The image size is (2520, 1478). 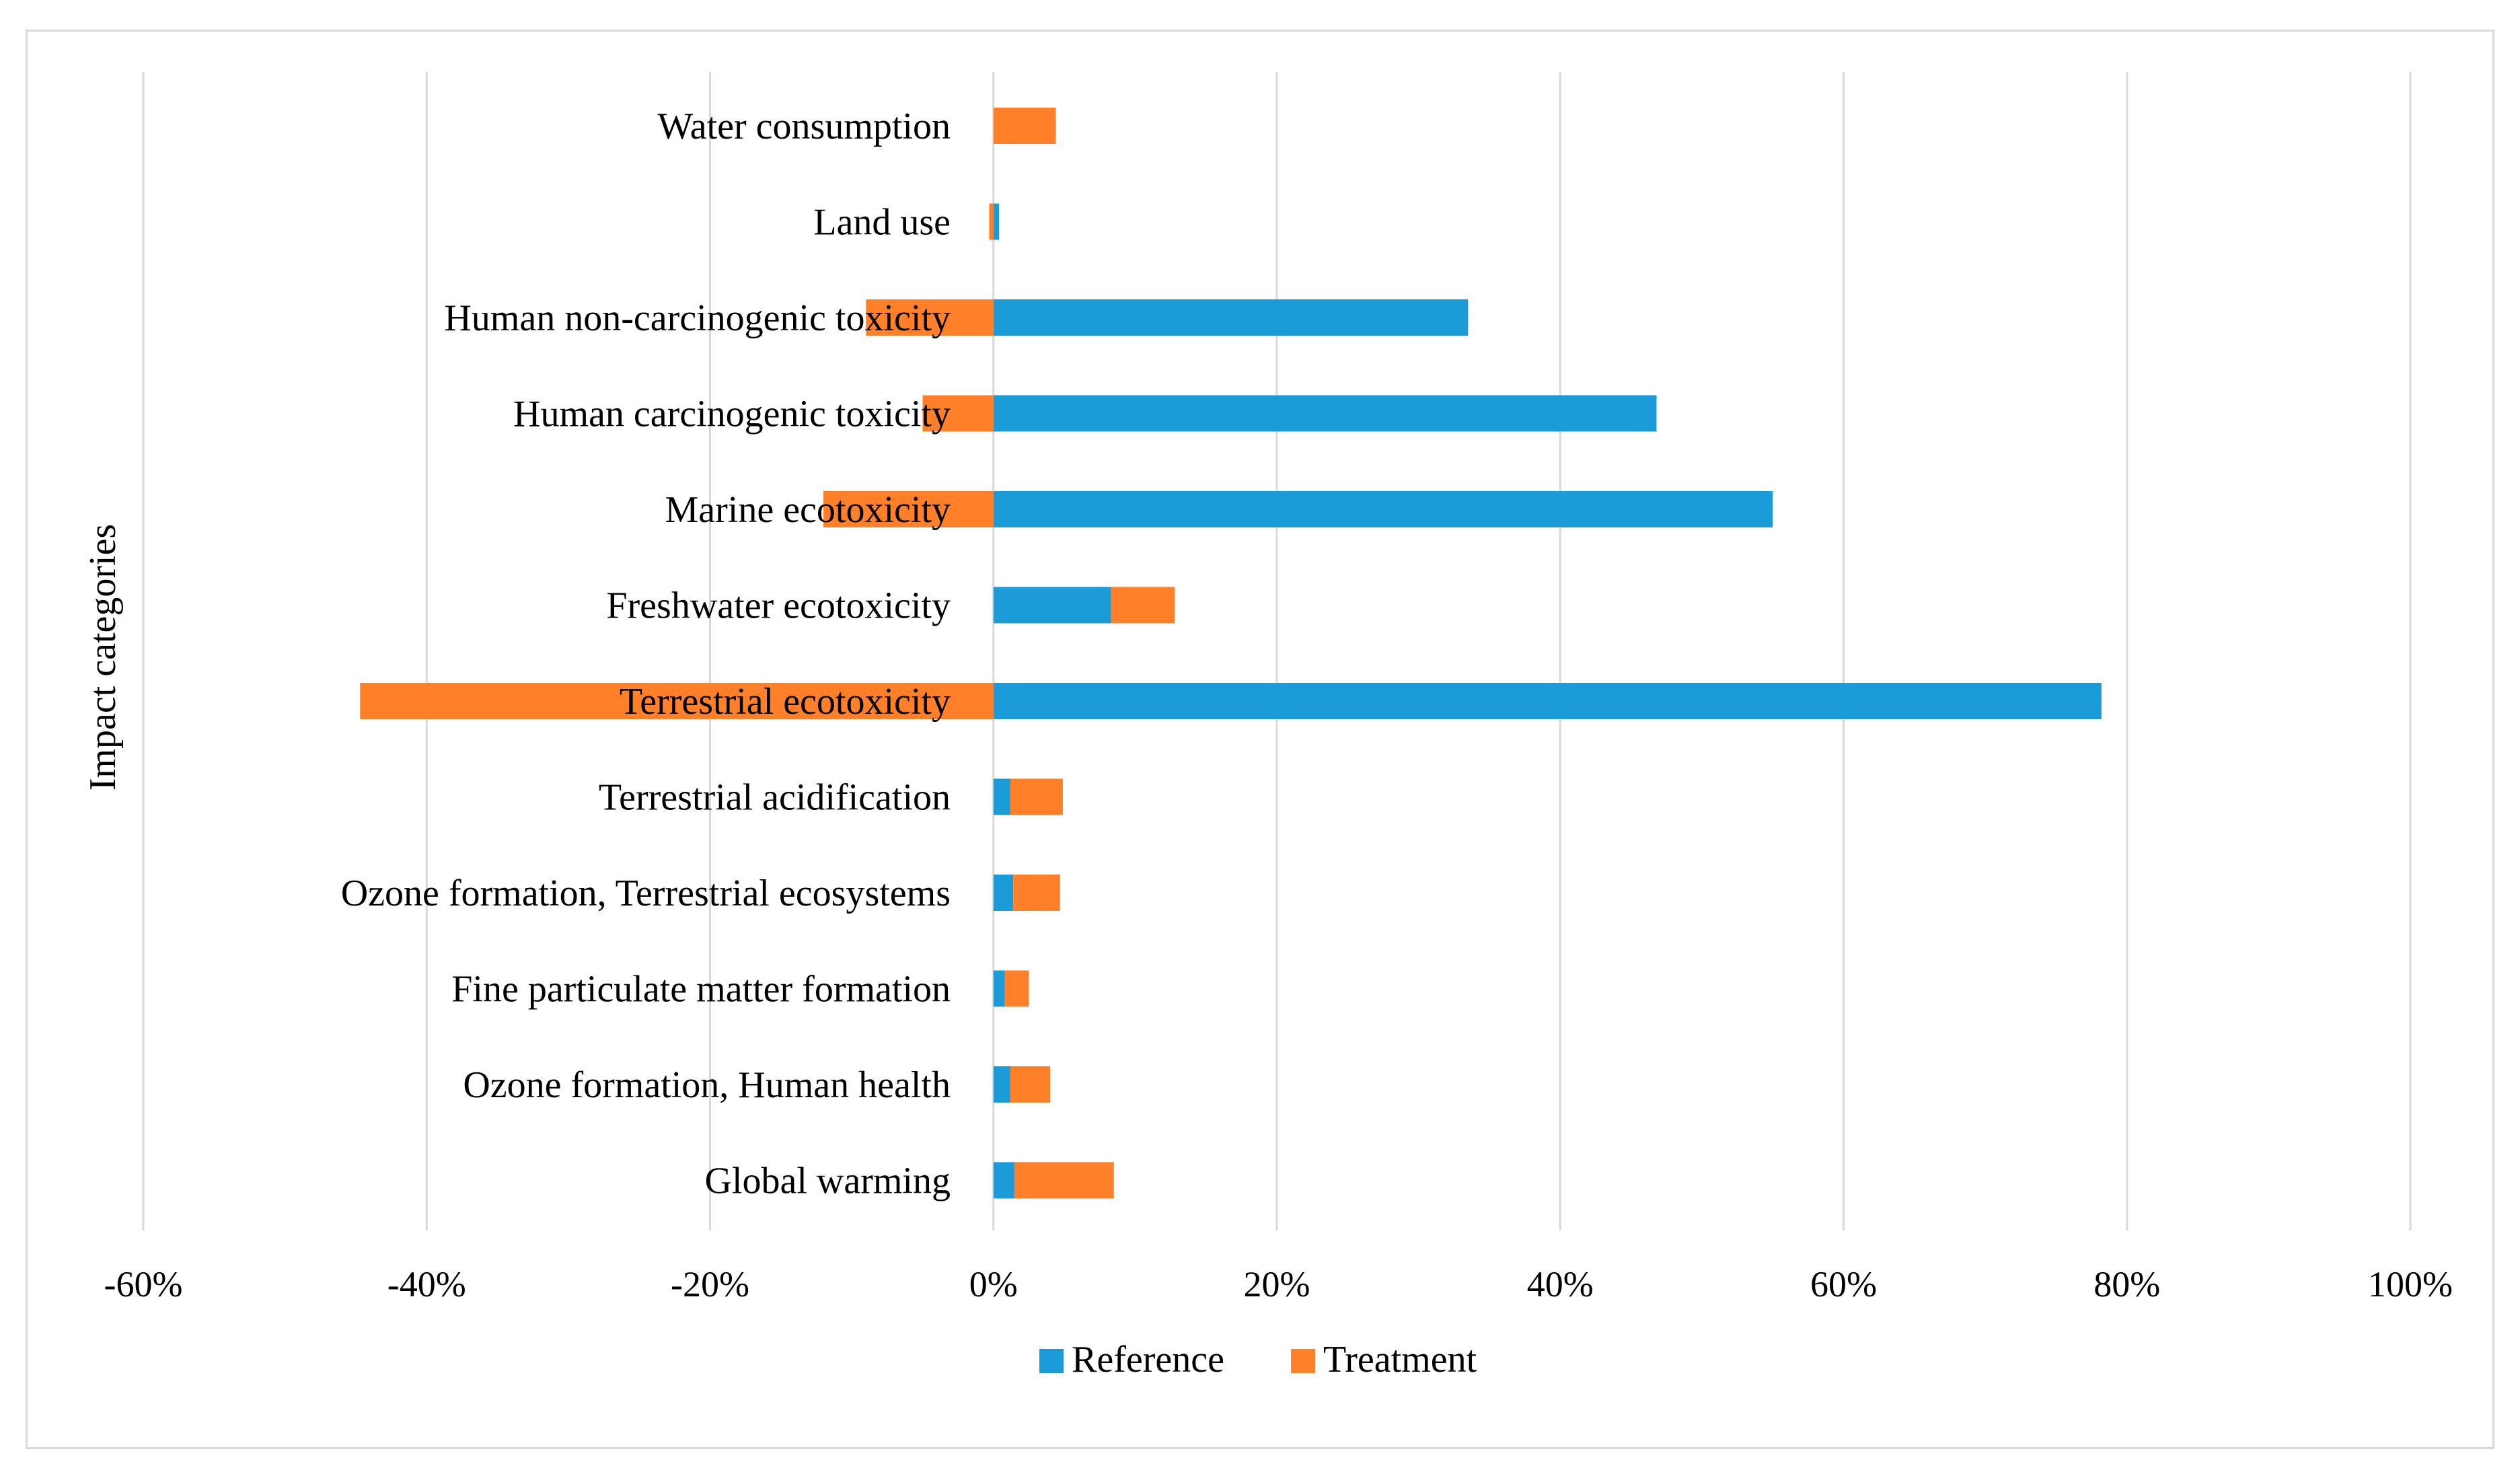 What do you see at coordinates (698, 318) in the screenshot?
I see `category-label: Human non-carcinogenic toxicity` at bounding box center [698, 318].